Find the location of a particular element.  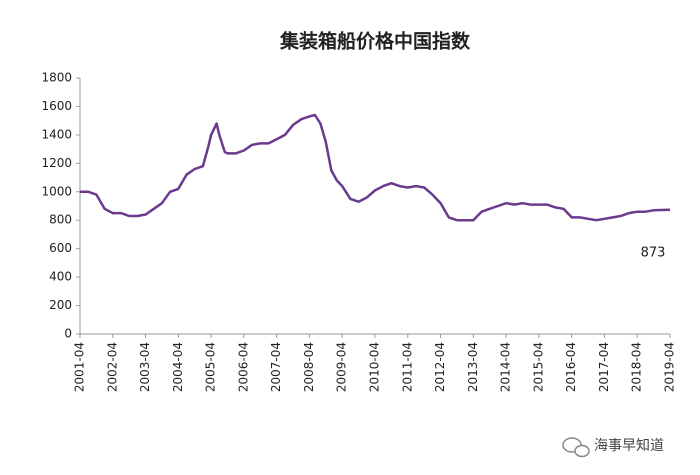

x-tick-label: 2005-04 is located at coordinates (211, 367).